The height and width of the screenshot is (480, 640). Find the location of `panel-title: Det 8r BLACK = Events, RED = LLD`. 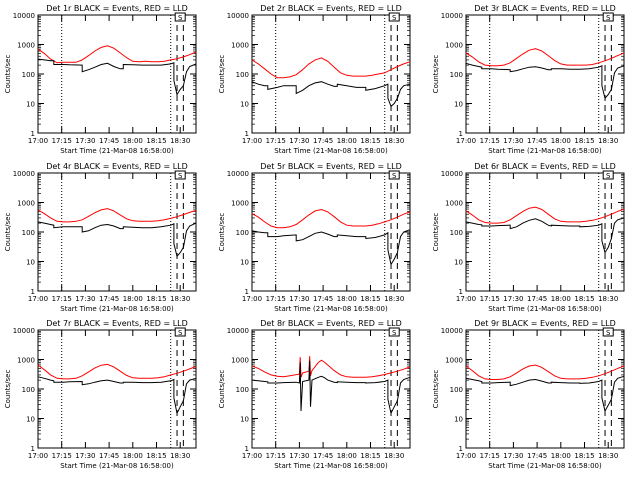

panel-title: Det 8r BLACK = Events, RED = LLD is located at coordinates (331, 323).